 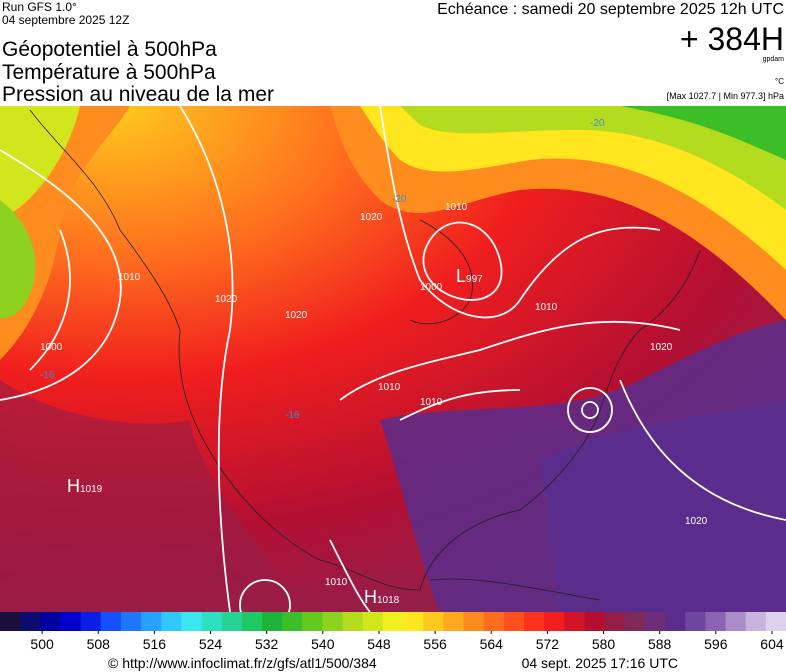 I want to click on lead-time: + 384H, so click(x=732, y=39).